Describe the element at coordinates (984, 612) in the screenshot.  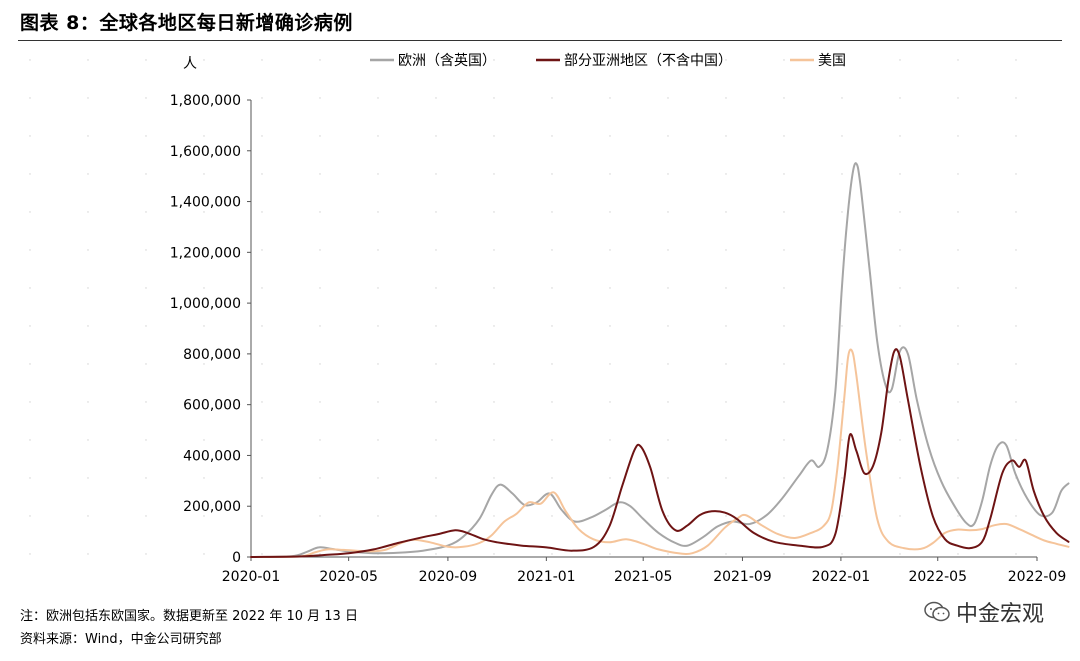
I see `watermark: 中金宏观` at that location.